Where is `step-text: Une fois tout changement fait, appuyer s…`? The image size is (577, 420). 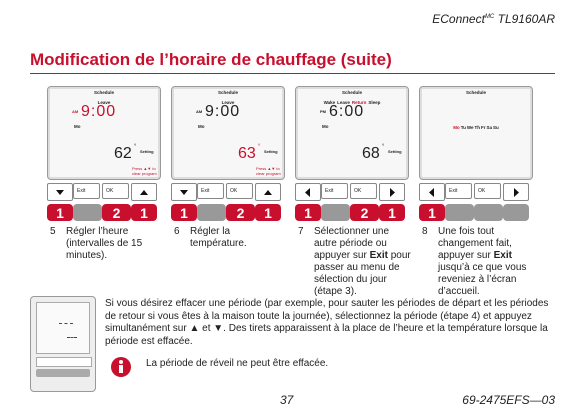 step-text: Une fois tout changement fait, appuyer s… is located at coordinates (483, 262).